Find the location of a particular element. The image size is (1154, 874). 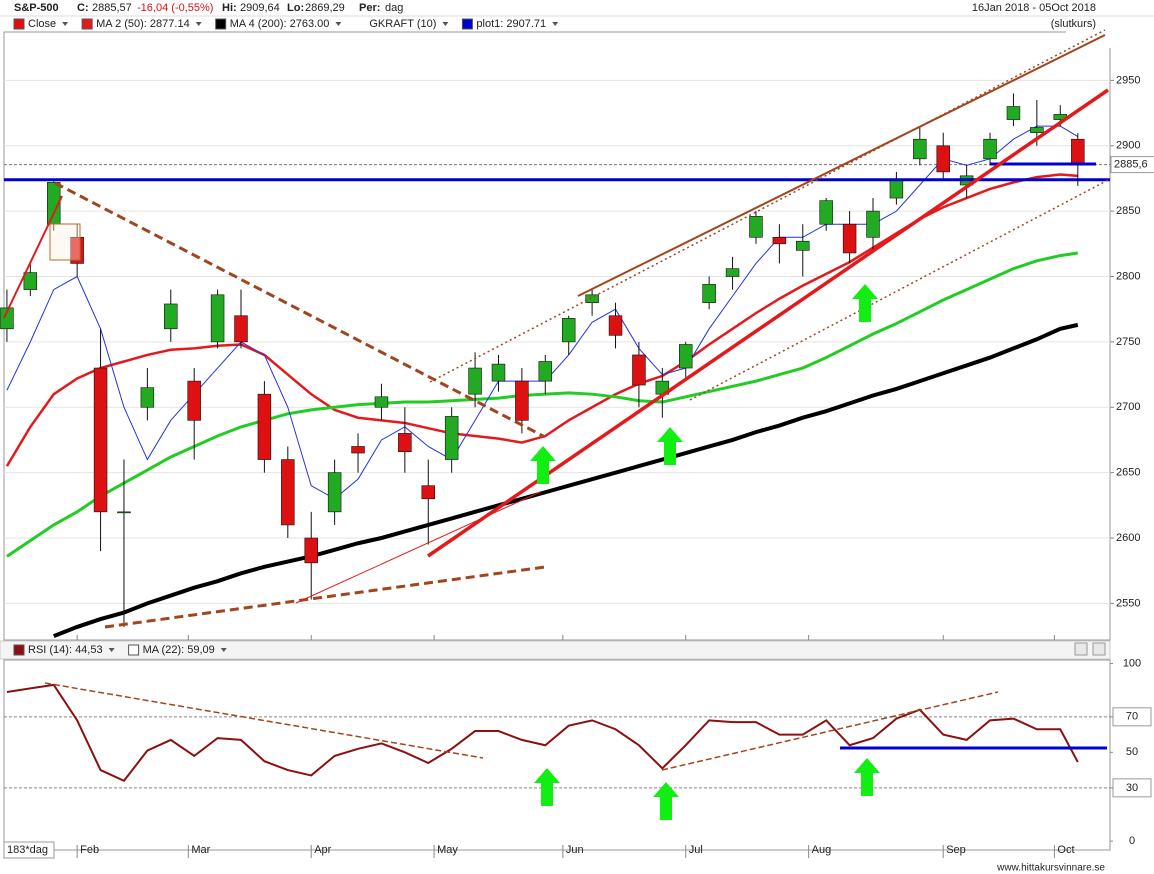

legend-label: MA 2 (50): 2877.14 is located at coordinates (143, 24).